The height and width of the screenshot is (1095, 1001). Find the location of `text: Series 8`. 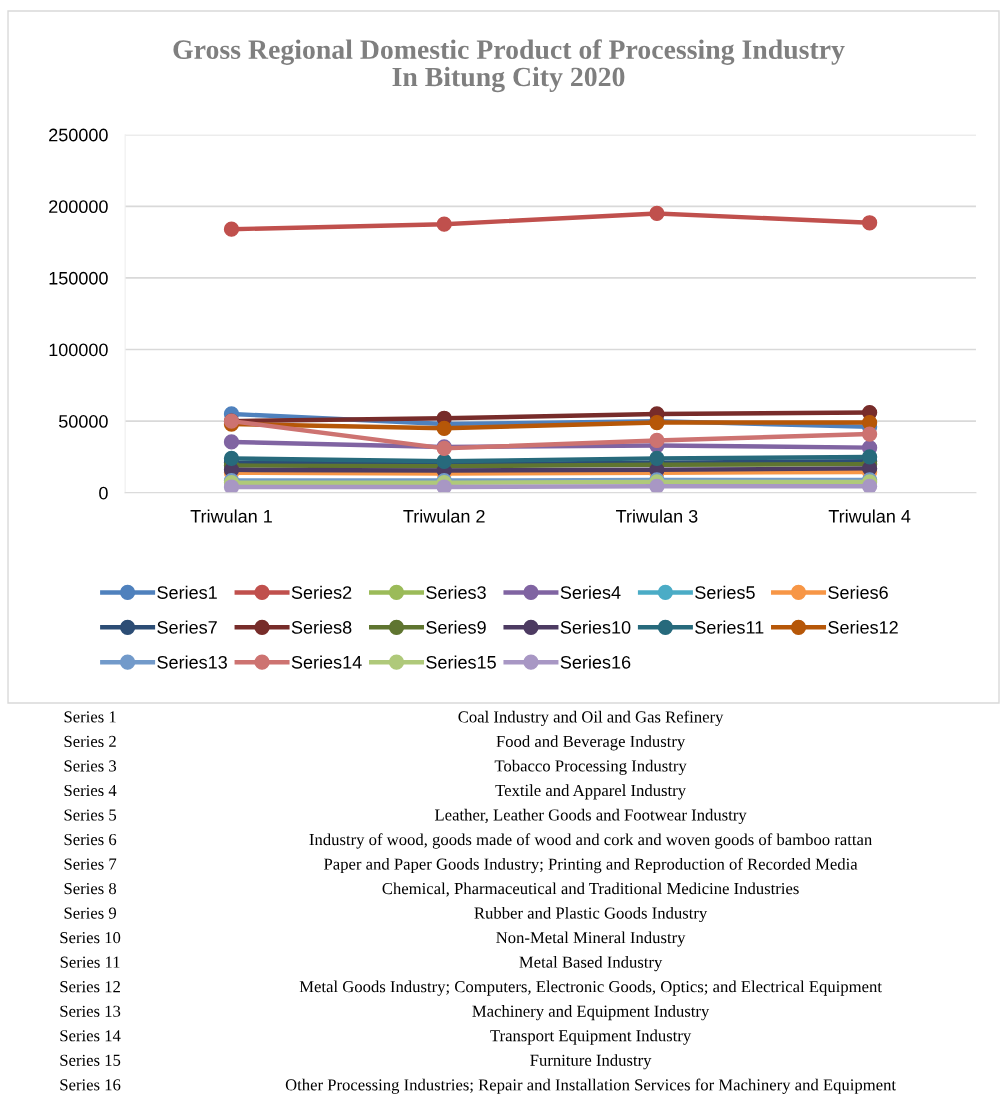

text: Series 8 is located at coordinates (90, 888).